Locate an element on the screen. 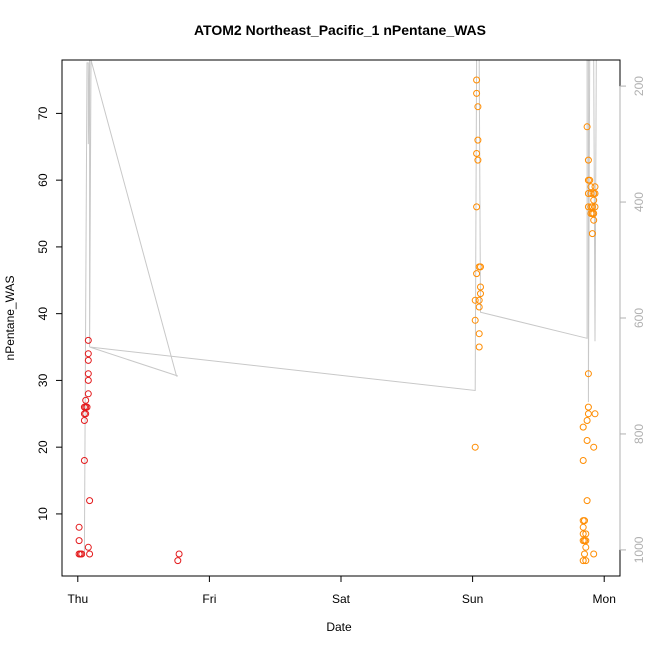  x-axis-label: Date is located at coordinates (339, 627).